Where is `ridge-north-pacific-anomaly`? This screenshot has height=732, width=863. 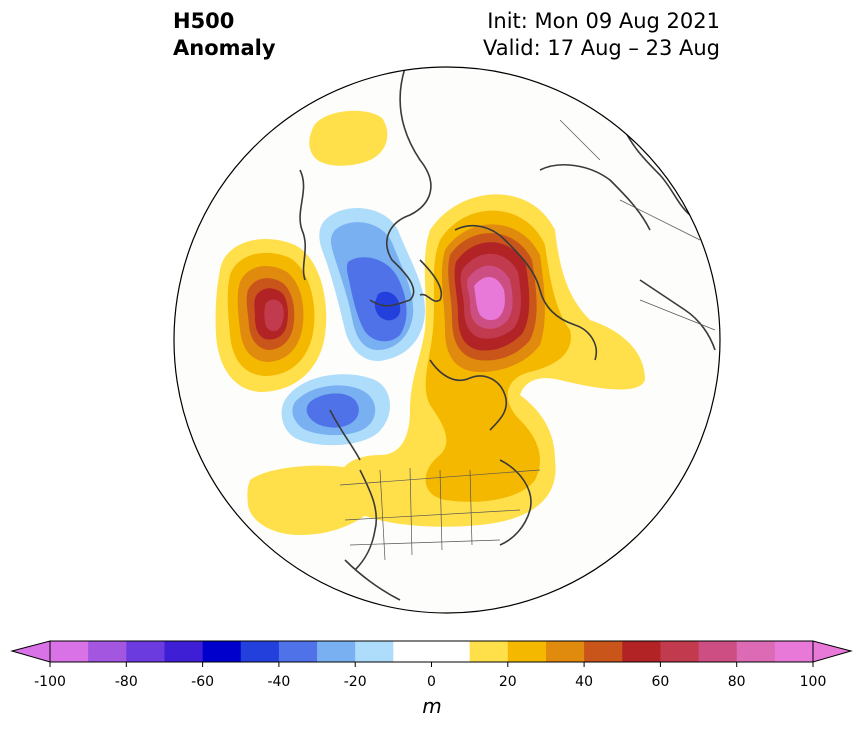 ridge-north-pacific-anomaly is located at coordinates (271, 315).